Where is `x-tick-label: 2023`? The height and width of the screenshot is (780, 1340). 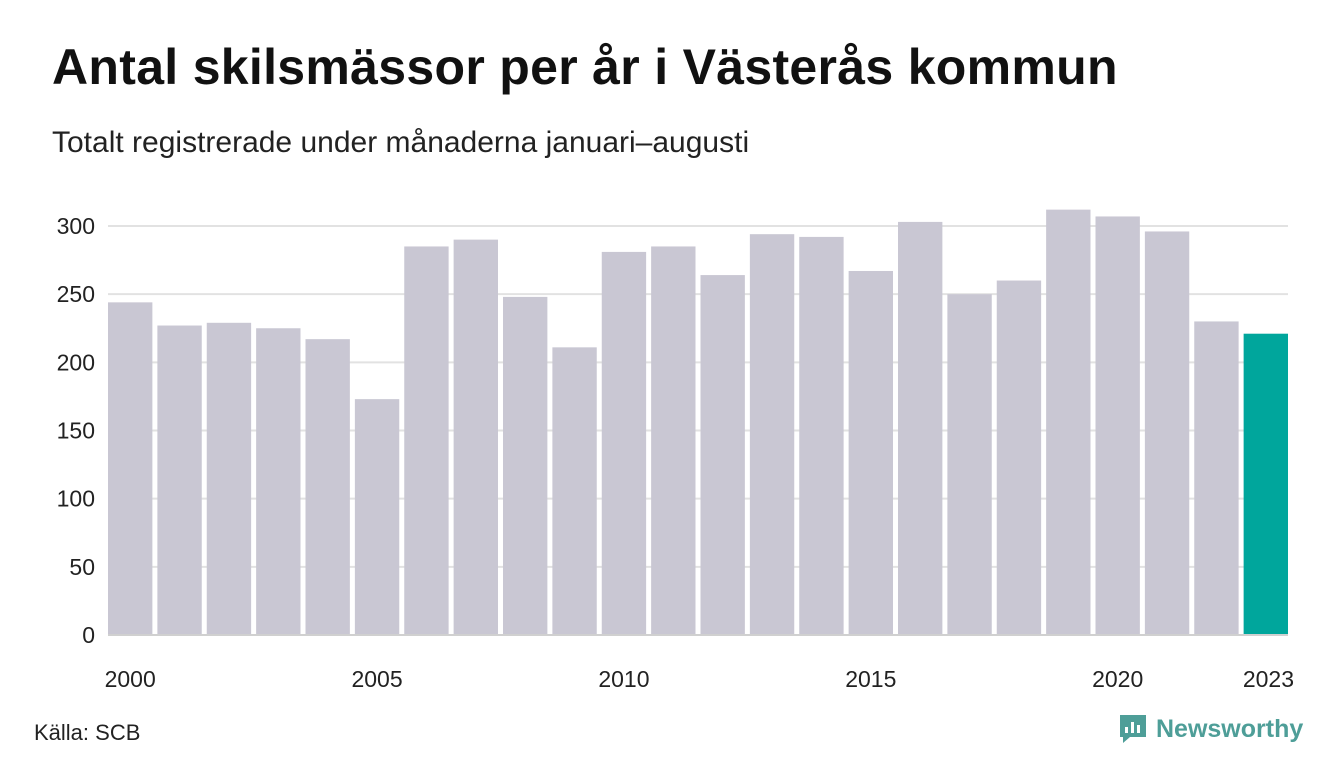 x-tick-label: 2023 is located at coordinates (1268, 679).